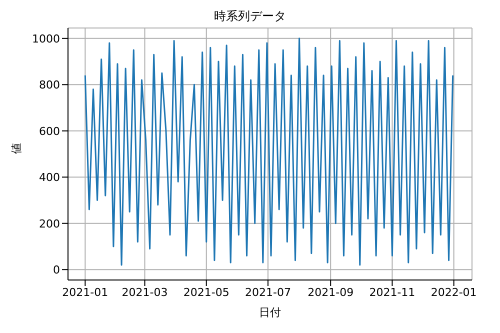  What do you see at coordinates (267, 292) in the screenshot?
I see `x-tick-label: 2021-07` at bounding box center [267, 292].